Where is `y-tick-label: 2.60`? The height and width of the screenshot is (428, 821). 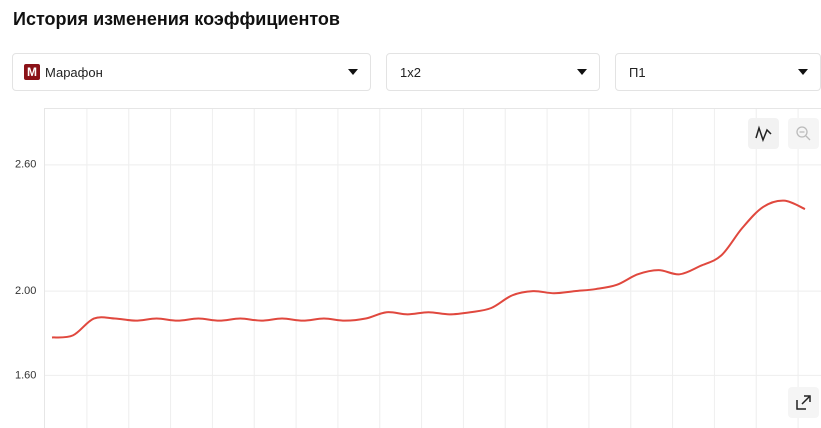
y-tick-label: 2.60 is located at coordinates (25, 165).